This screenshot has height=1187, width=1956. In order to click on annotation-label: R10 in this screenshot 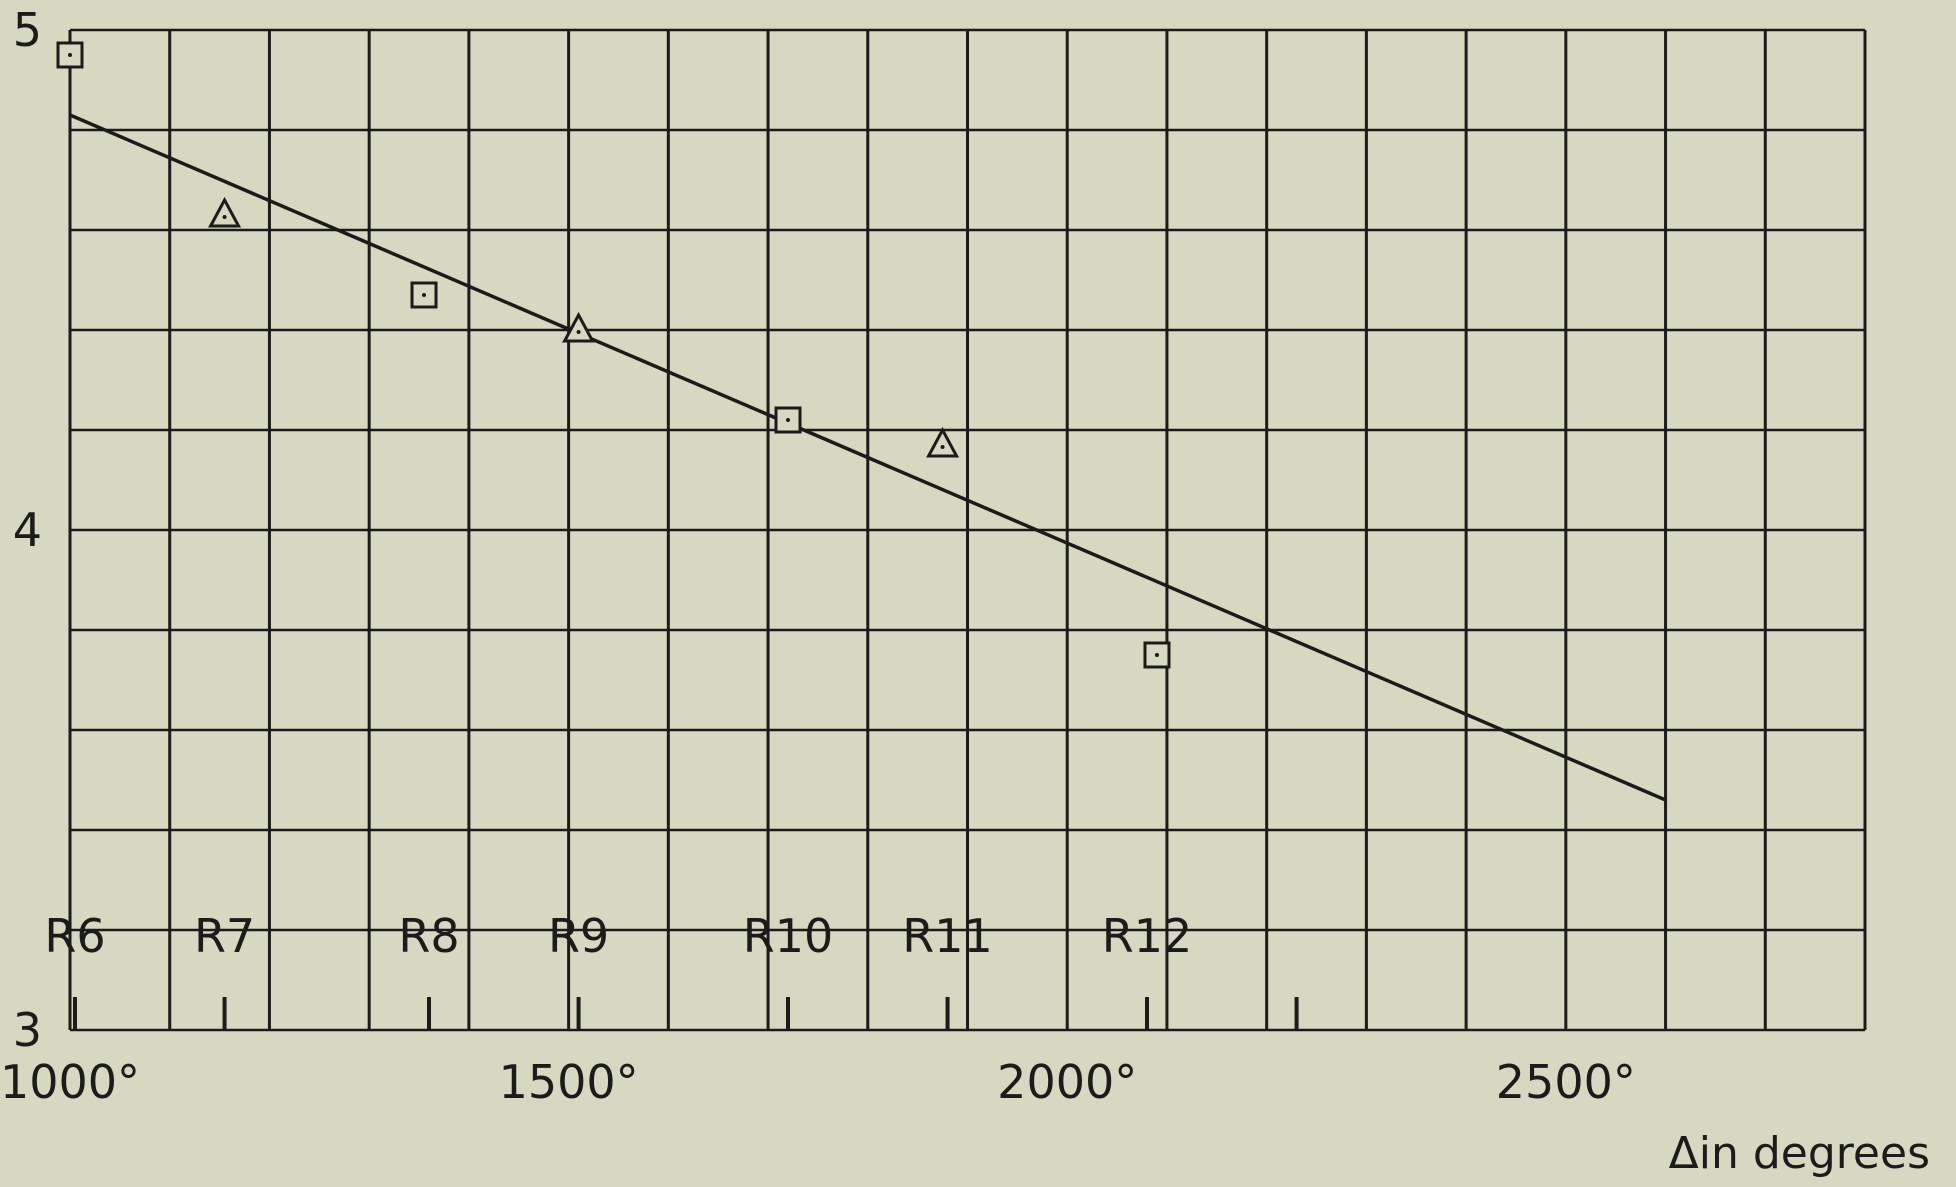, I will do `click(788, 936)`.